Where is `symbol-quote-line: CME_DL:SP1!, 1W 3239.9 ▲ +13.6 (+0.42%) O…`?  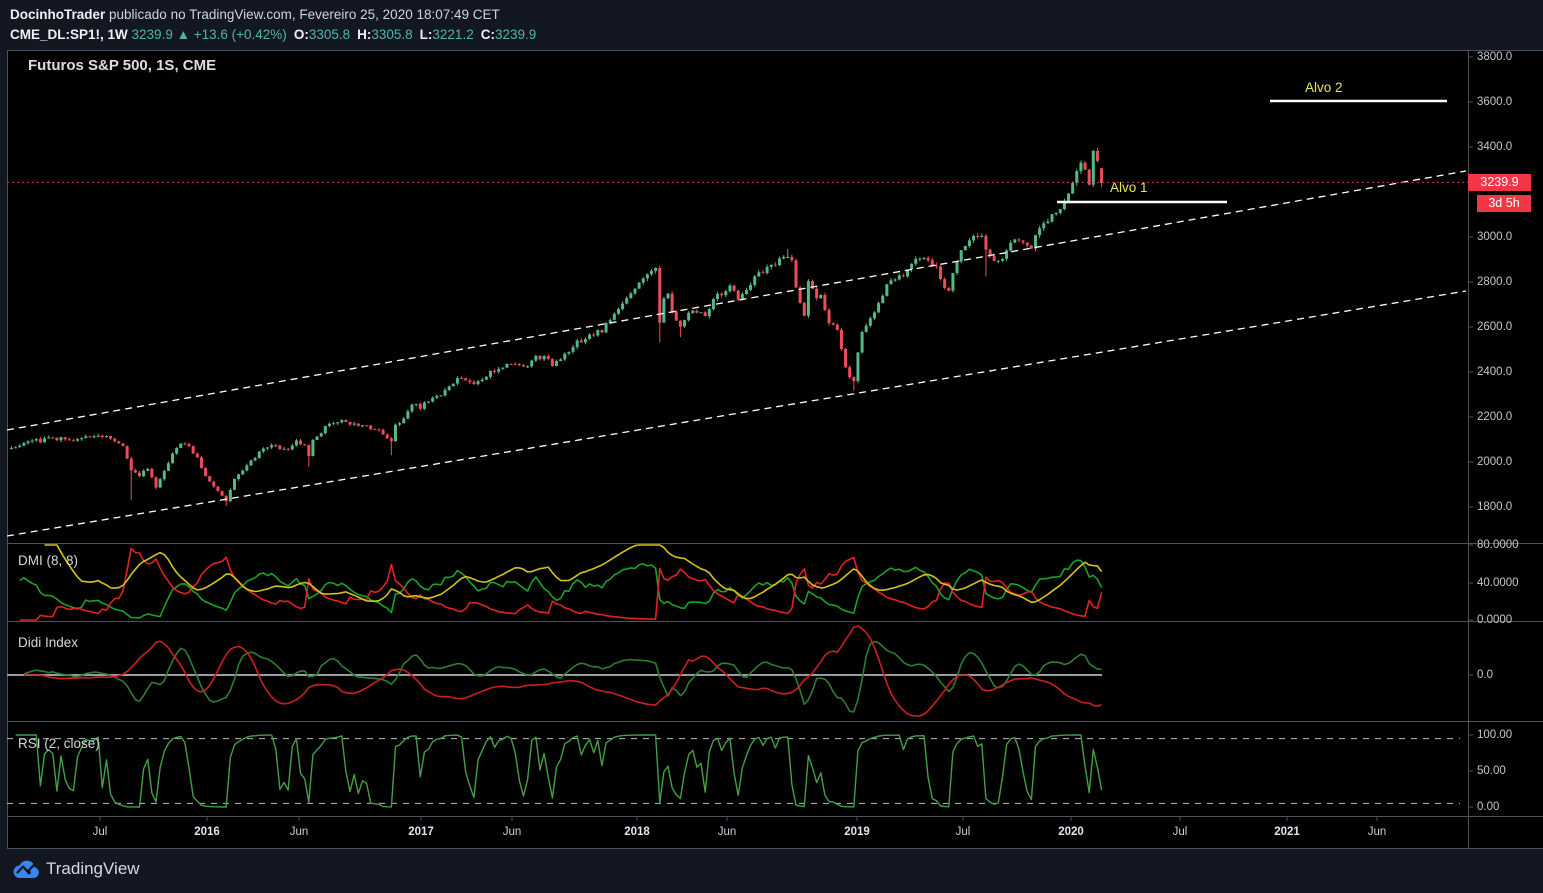
symbol-quote-line: CME_DL:SP1!, 1W 3239.9 ▲ +13.6 (+0.42%) O… is located at coordinates (273, 35).